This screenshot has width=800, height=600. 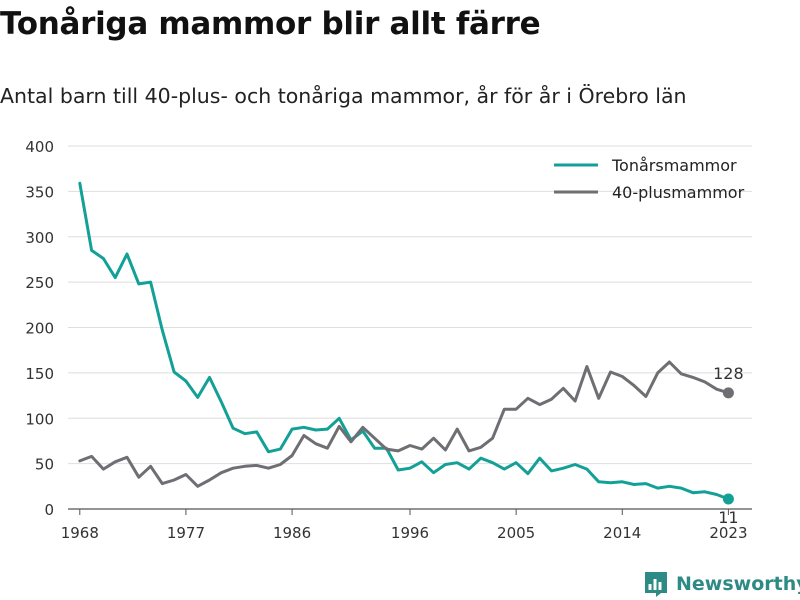 What do you see at coordinates (728, 373) in the screenshot?
I see `series-end-label: 128` at bounding box center [728, 373].